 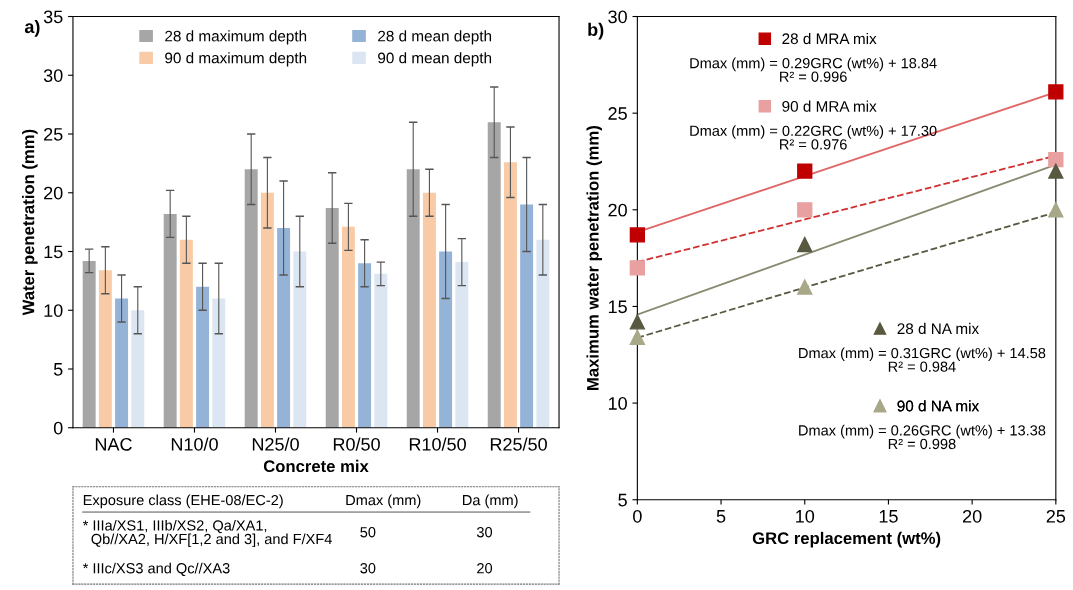 I want to click on text: 20, so click(x=485, y=568).